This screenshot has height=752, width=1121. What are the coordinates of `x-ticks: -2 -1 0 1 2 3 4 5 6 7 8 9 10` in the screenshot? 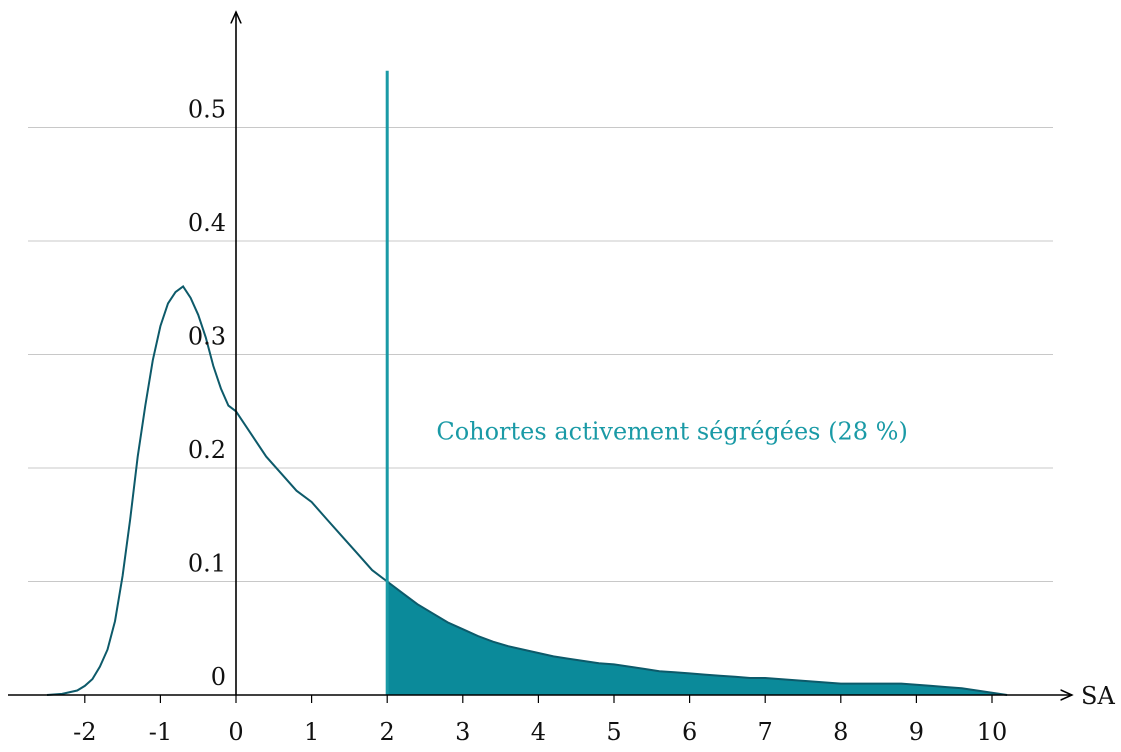 It's located at (540, 720).